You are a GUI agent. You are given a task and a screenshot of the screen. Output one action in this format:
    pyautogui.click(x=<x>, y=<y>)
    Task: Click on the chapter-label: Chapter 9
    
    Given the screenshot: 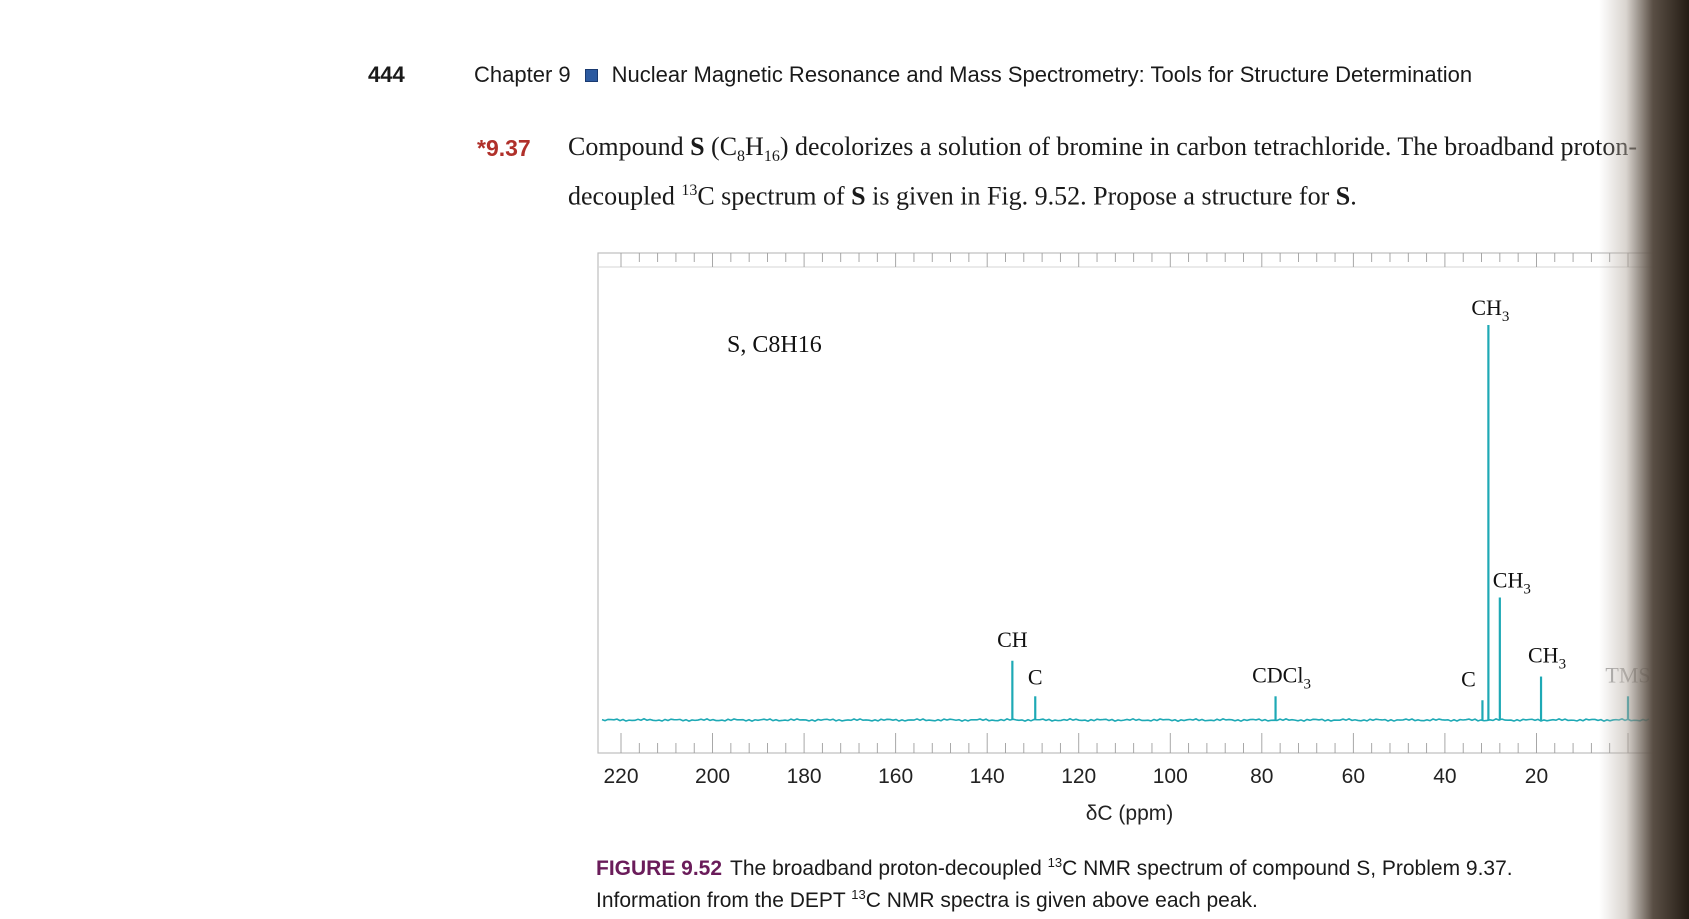 What is the action you would take?
    pyautogui.click(x=522, y=74)
    